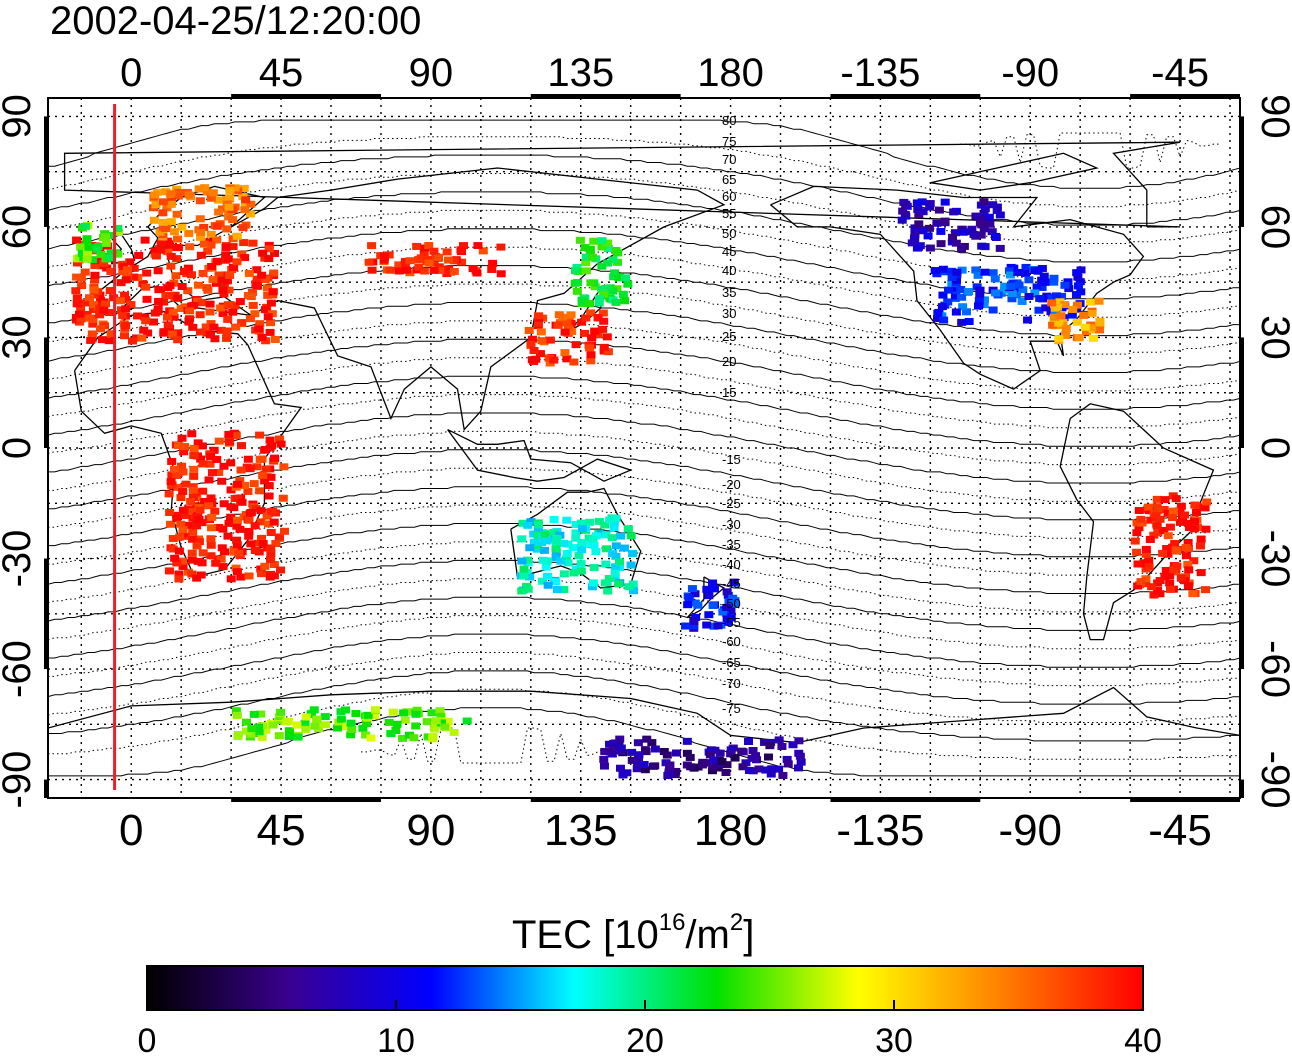 The height and width of the screenshot is (1057, 1292). What do you see at coordinates (1241, 171) in the screenshot?
I see `frame-bar-right` at bounding box center [1241, 171].